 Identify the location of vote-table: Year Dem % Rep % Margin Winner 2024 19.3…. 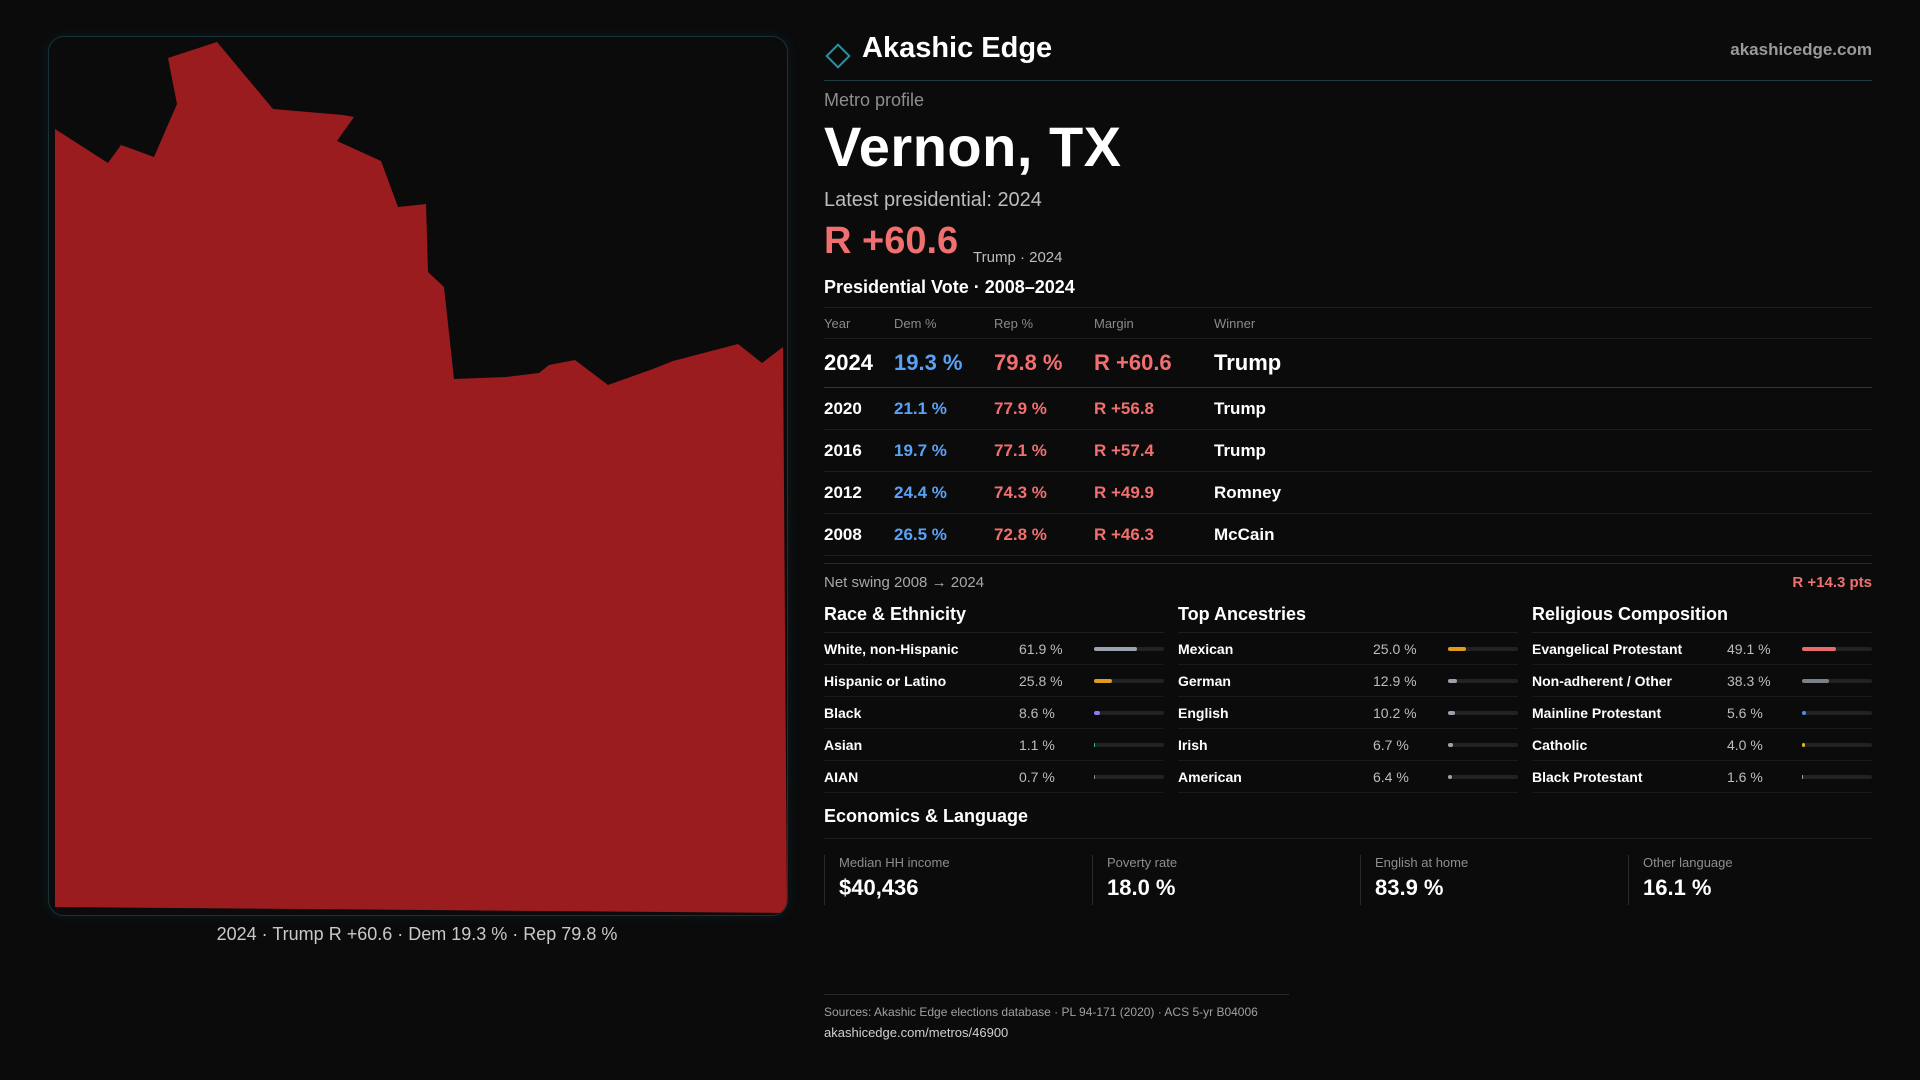
(1348, 431).